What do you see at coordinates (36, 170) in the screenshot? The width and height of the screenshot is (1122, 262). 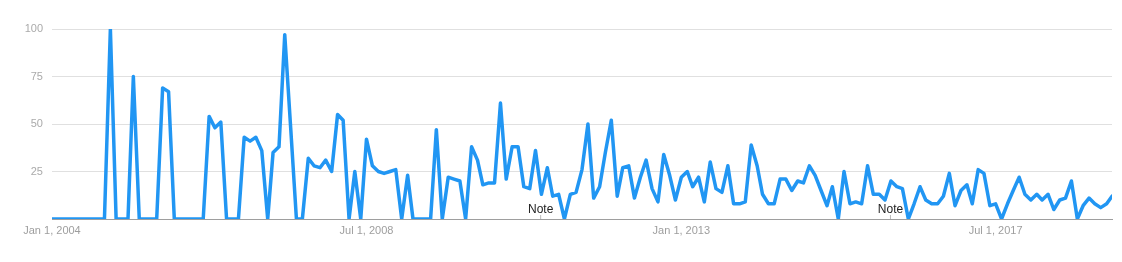 I see `y-tick-label: 25` at bounding box center [36, 170].